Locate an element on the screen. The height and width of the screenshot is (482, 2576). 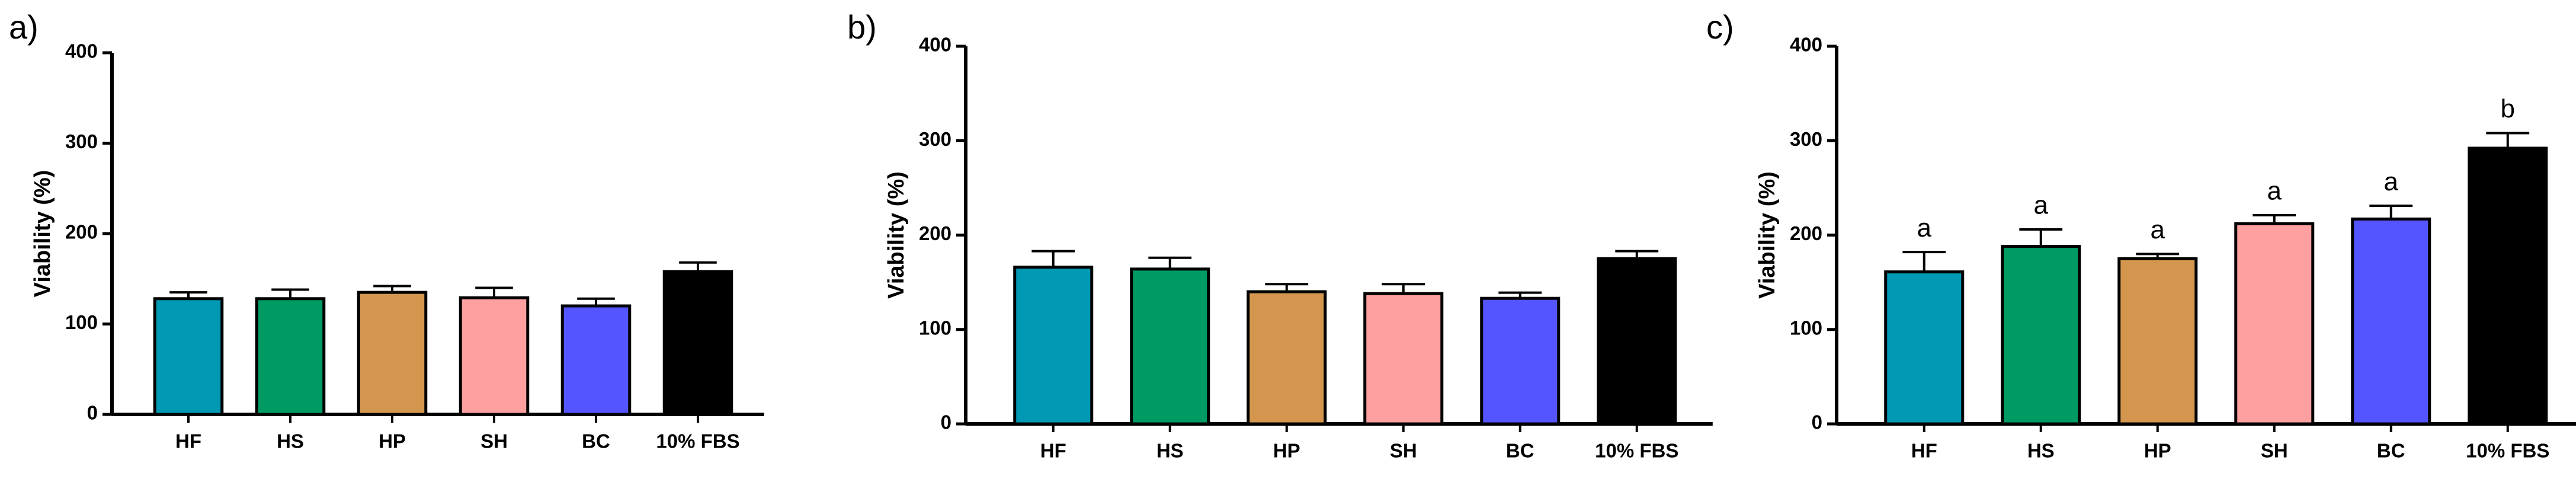
significance-label: b is located at coordinates (2508, 108).